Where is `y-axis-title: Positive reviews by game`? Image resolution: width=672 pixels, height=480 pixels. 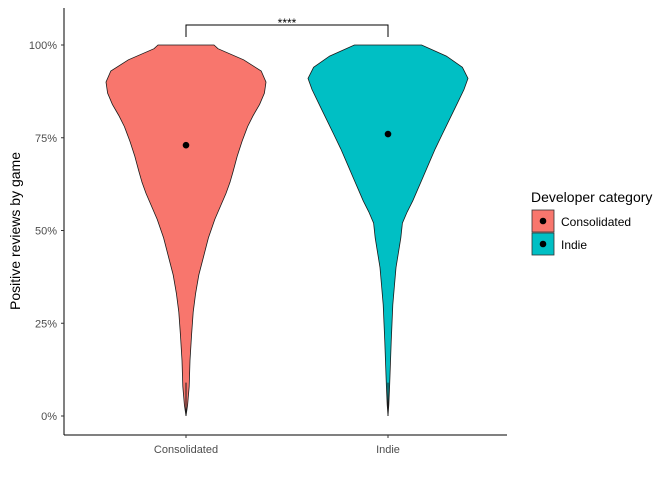 y-axis-title: Positive reviews by game is located at coordinates (15, 231).